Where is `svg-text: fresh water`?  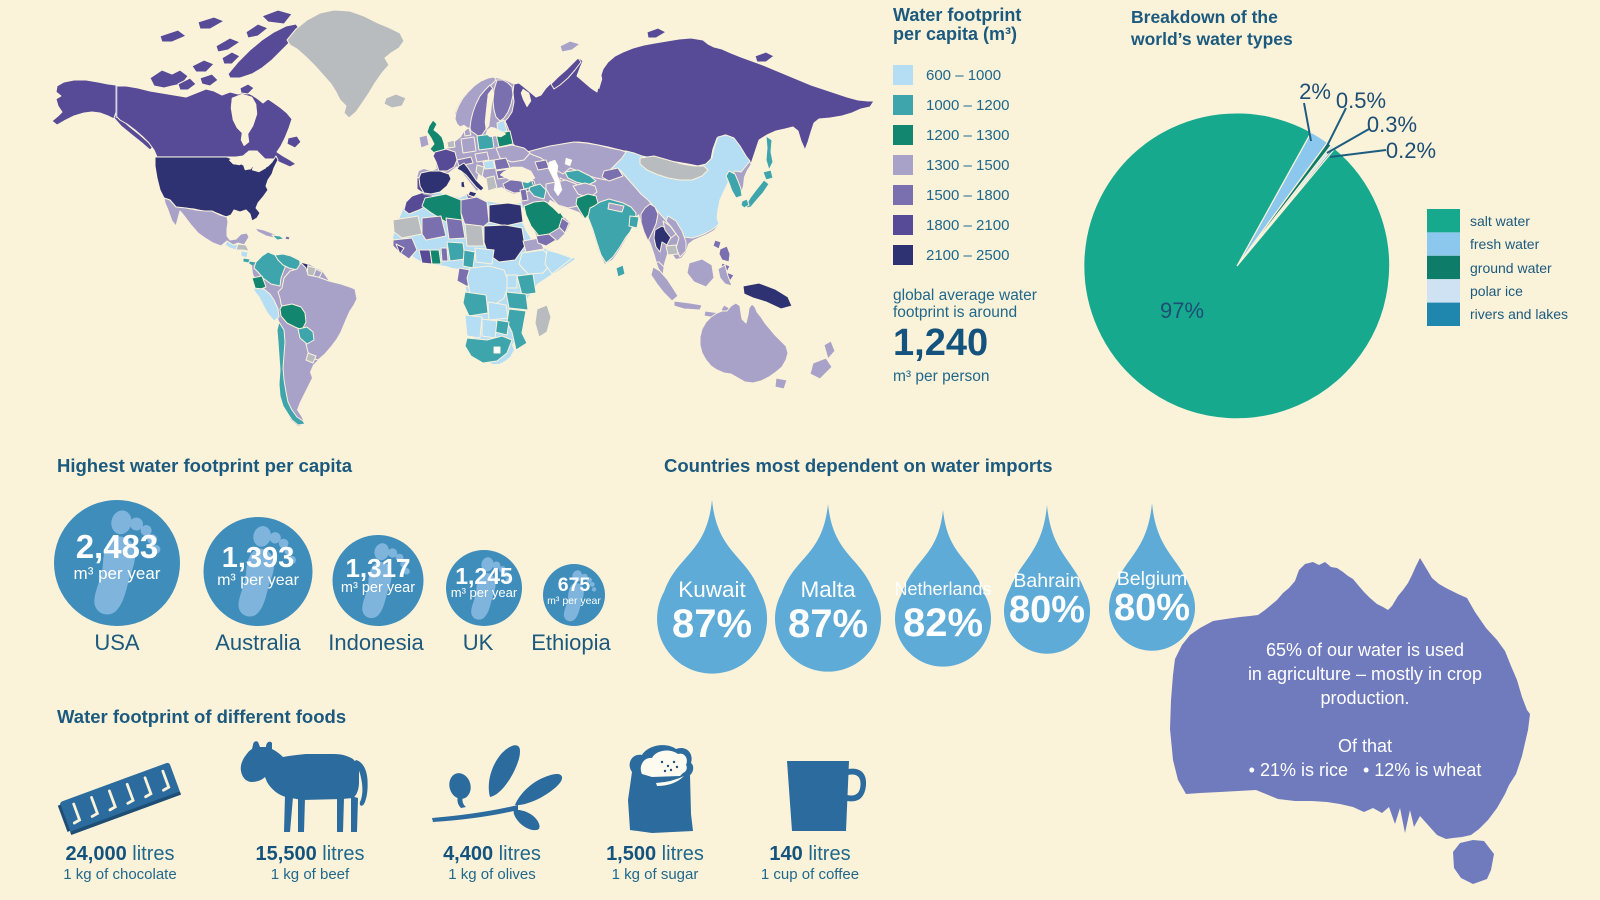 svg-text: fresh water is located at coordinates (1505, 244).